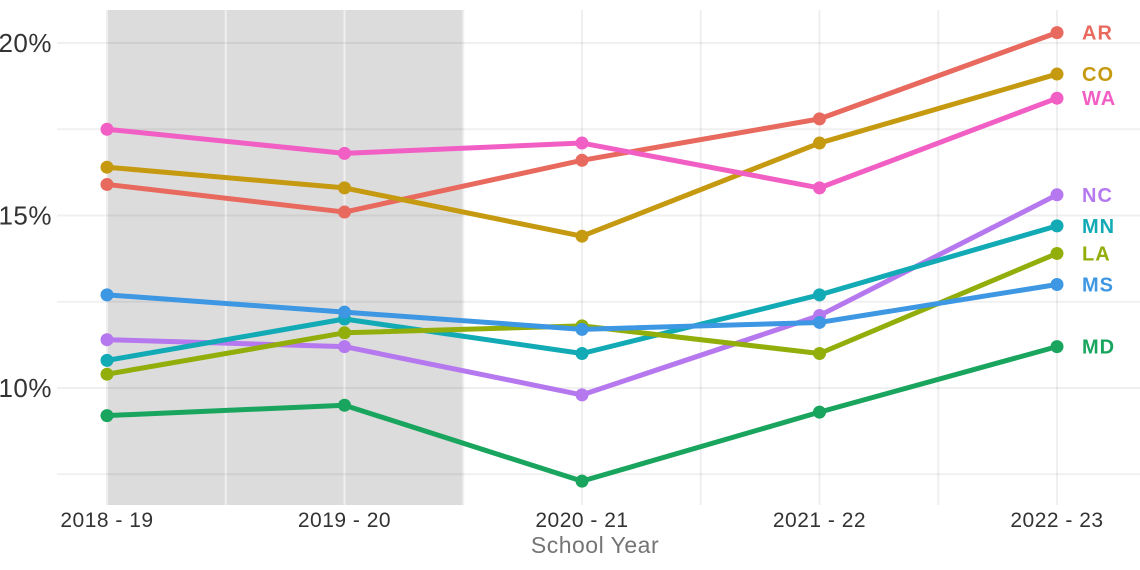  I want to click on series-label-MS: MS, so click(1098, 286).